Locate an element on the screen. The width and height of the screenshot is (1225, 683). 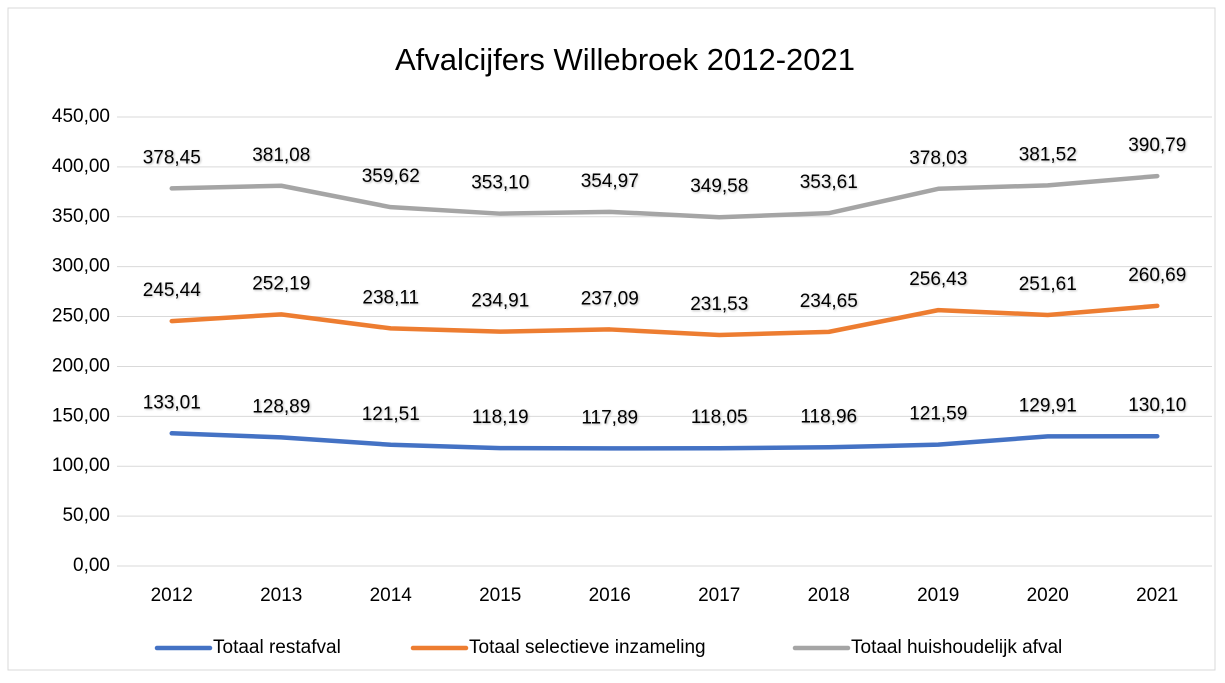
data-label: 234,91 is located at coordinates (500, 301).